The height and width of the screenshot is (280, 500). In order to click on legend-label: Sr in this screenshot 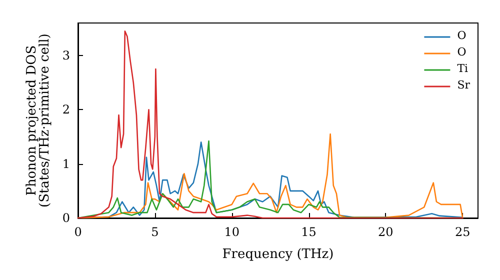, I will do `click(464, 85)`.